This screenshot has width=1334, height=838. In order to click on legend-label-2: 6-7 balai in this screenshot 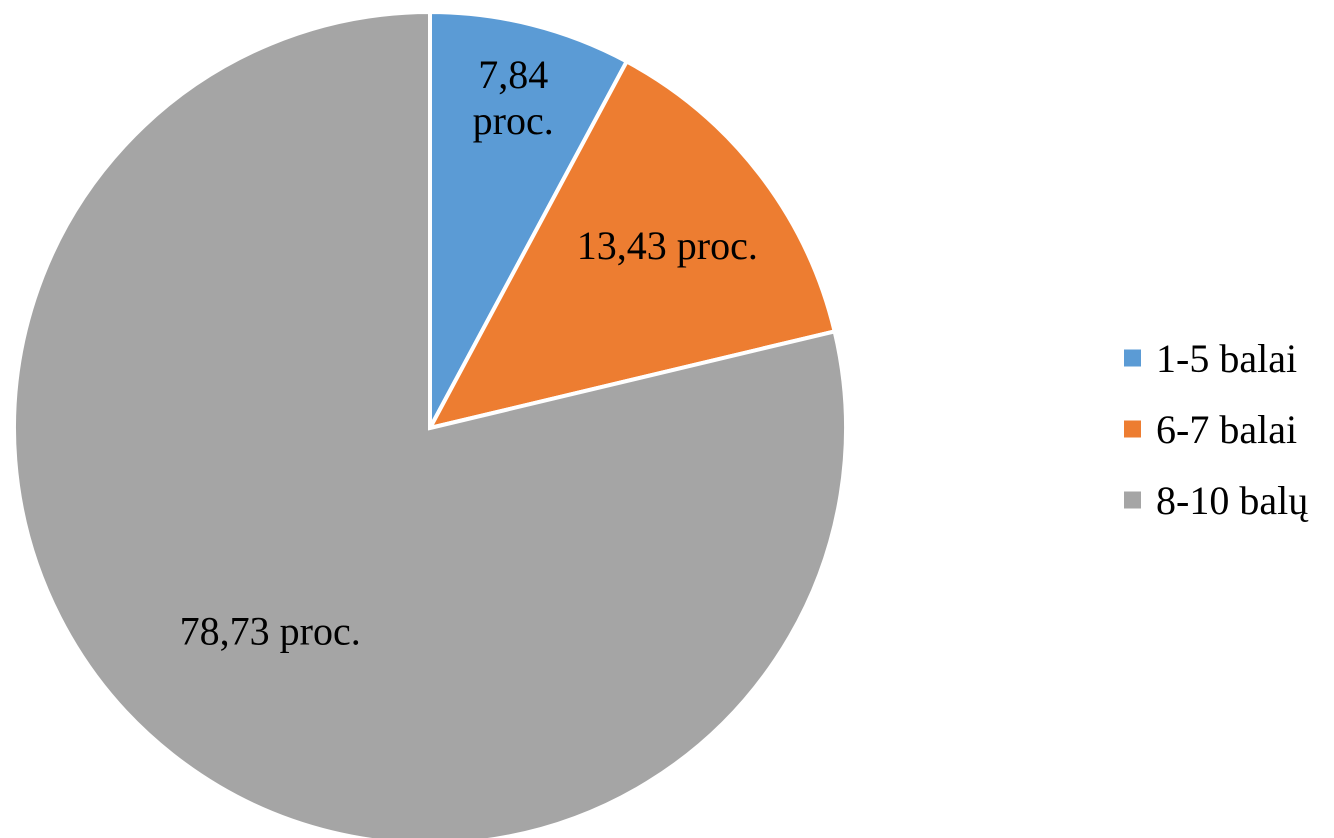, I will do `click(1226, 429)`.